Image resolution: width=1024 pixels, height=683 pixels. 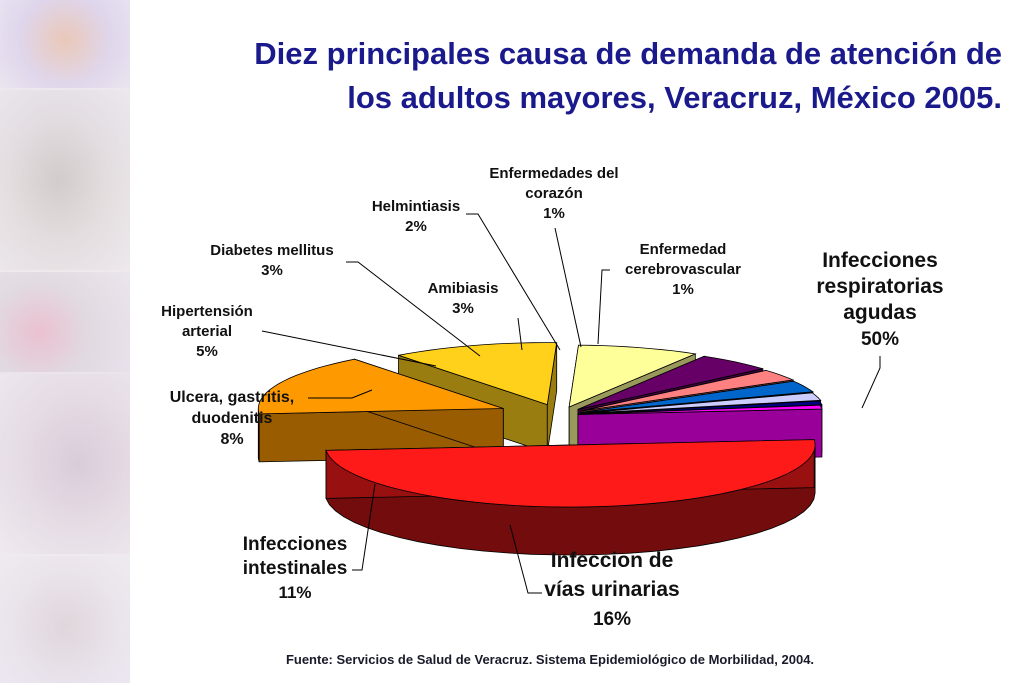 I want to click on slice-percent-2: 16%, so click(x=612, y=619).